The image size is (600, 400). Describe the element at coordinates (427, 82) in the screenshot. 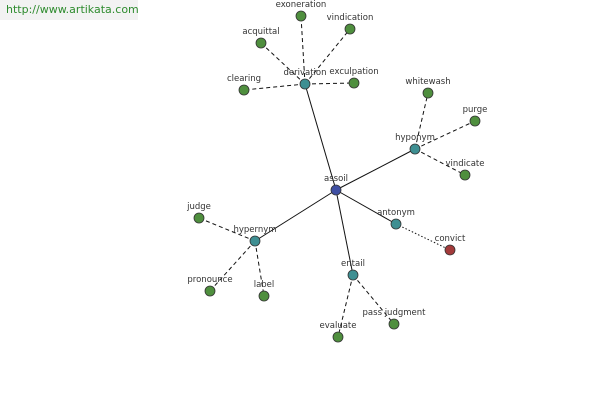

I see `node-label: whitewash` at that location.